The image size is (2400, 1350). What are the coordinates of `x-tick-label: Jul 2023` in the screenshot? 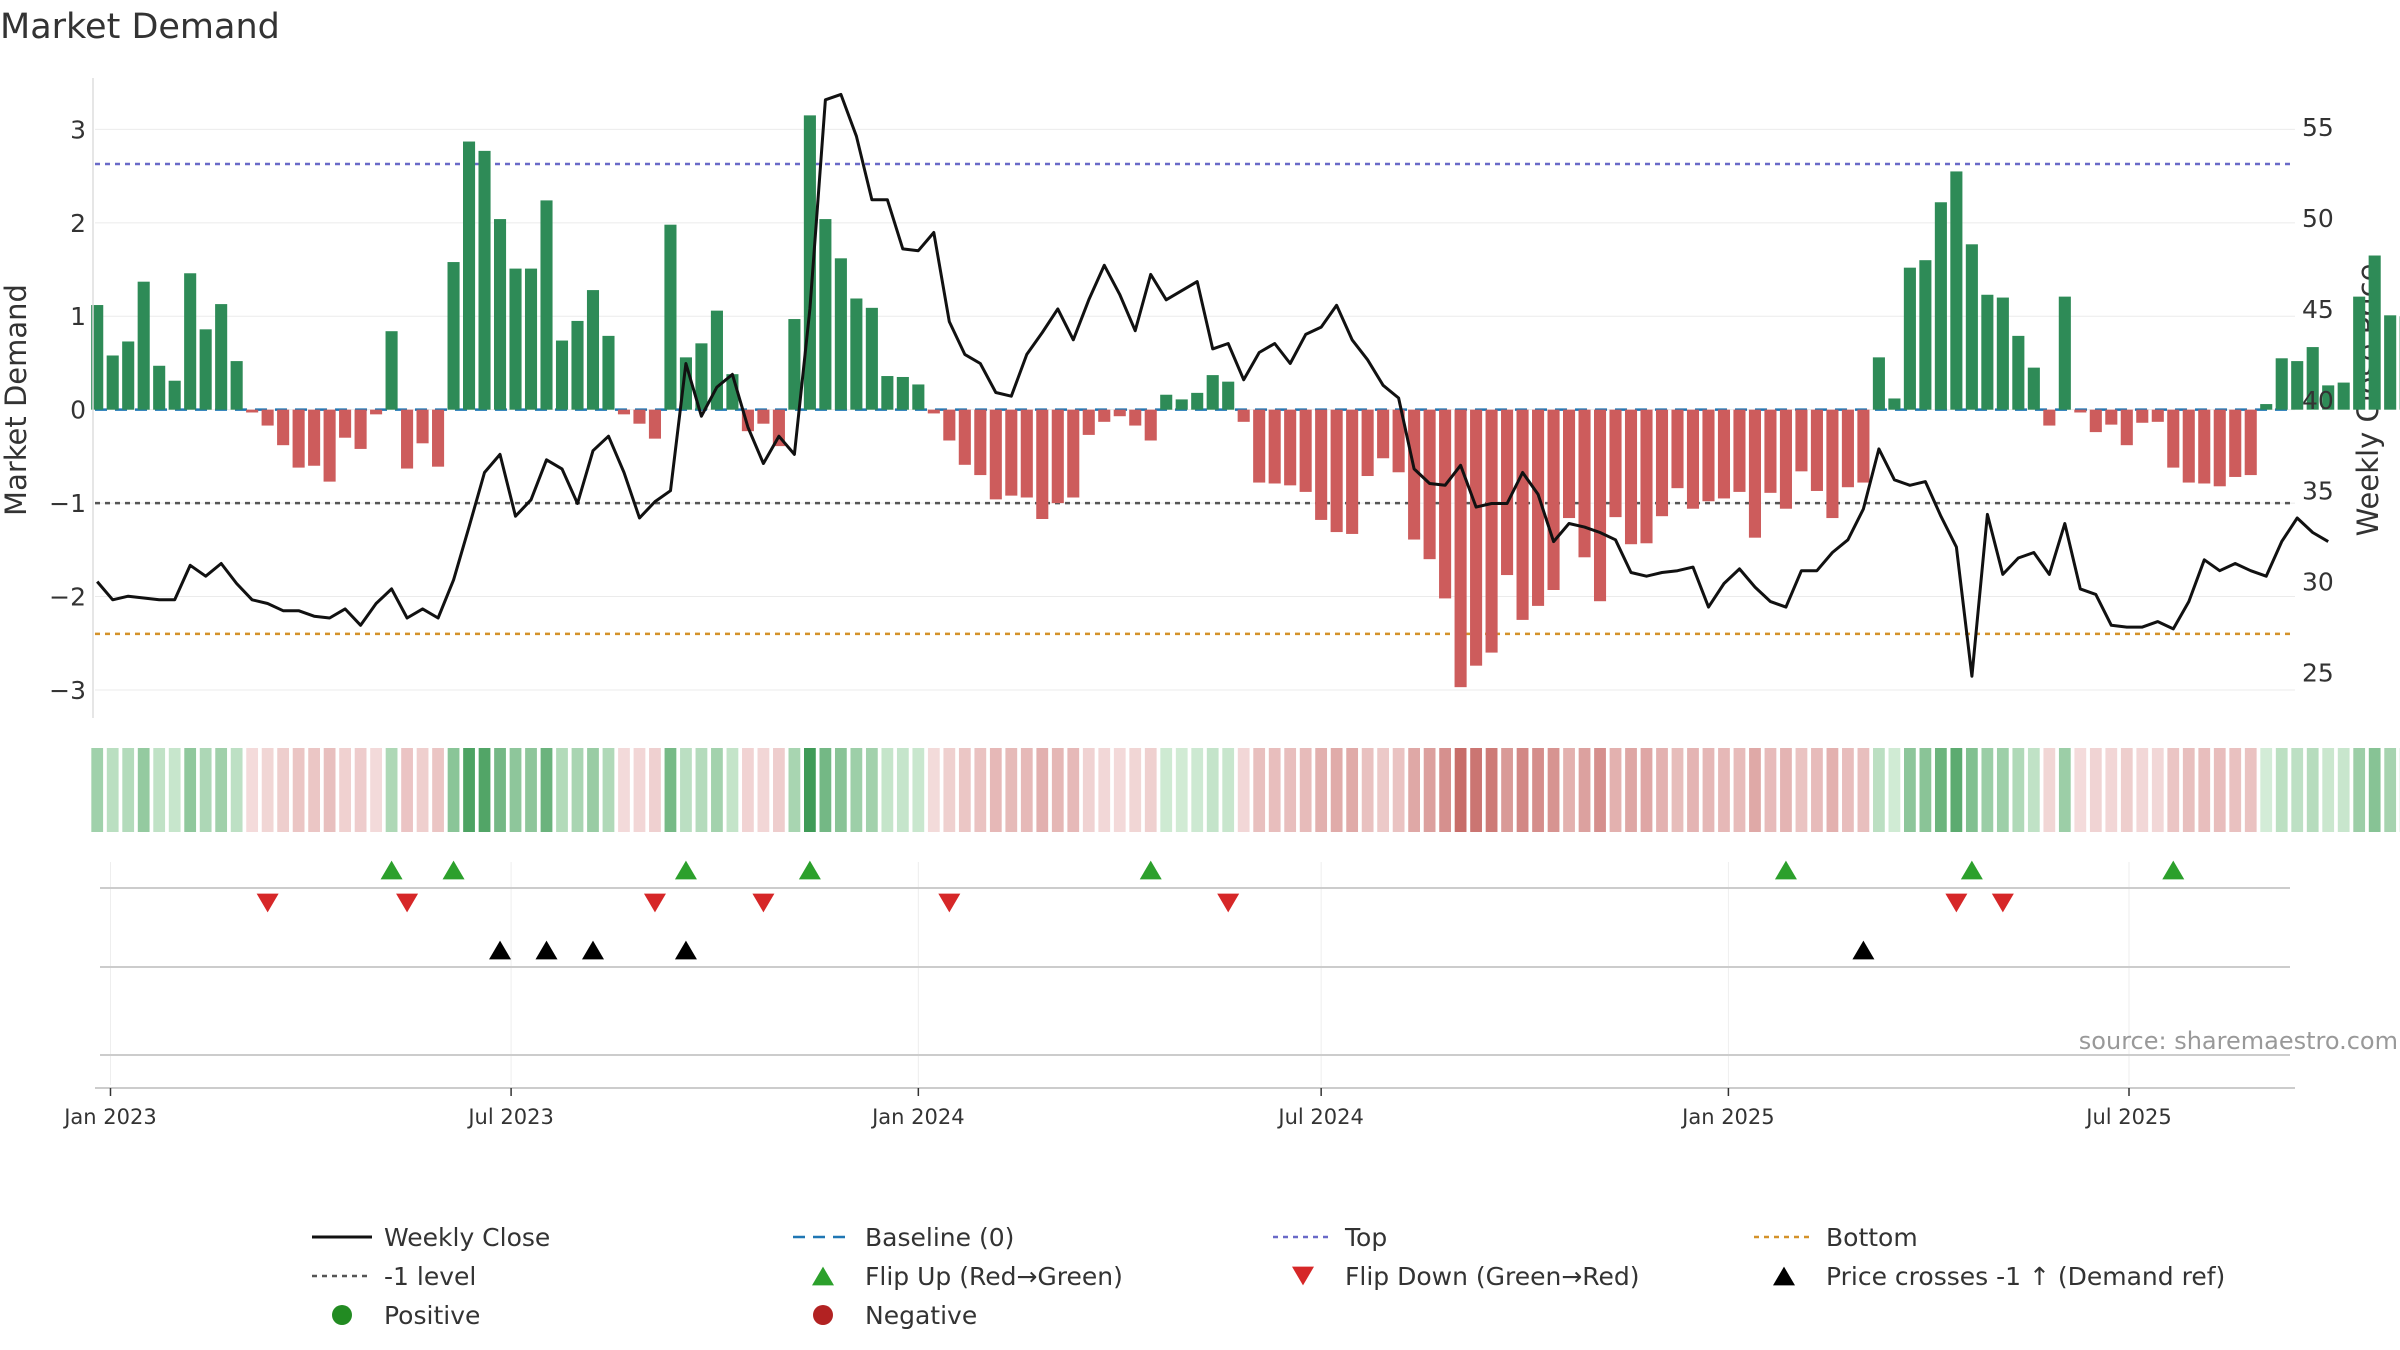 It's located at (509, 1117).